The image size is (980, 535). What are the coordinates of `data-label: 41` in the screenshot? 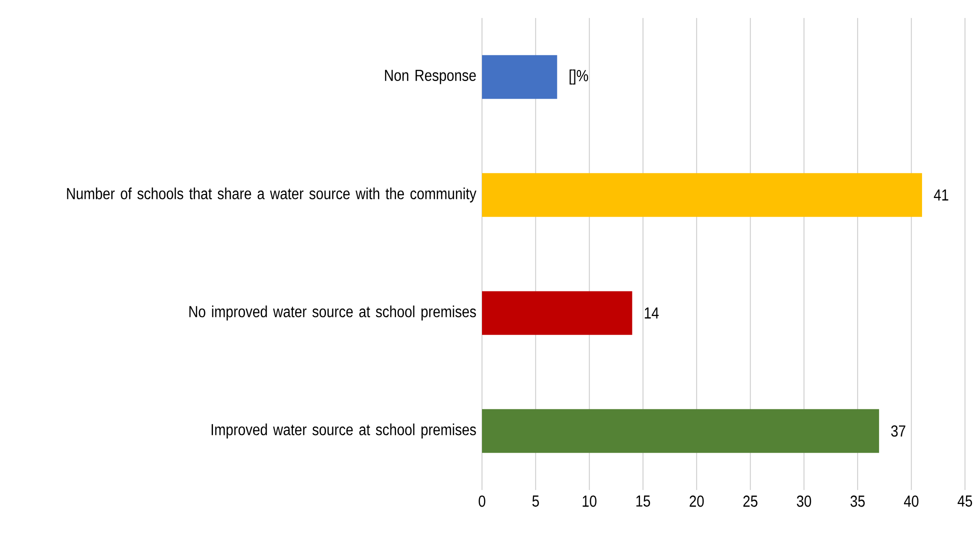 It's located at (941, 194).